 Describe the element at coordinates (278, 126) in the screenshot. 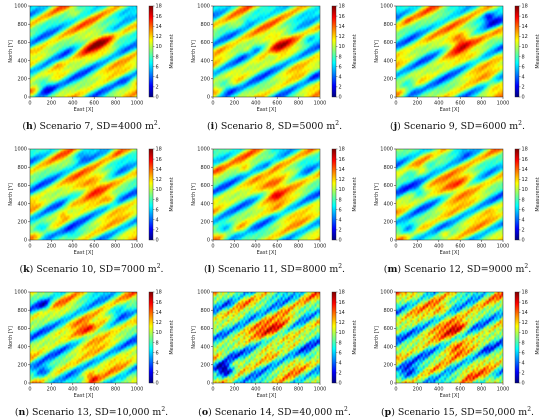

I see `caption-text: Scenario 8, SD=5000 m` at that location.